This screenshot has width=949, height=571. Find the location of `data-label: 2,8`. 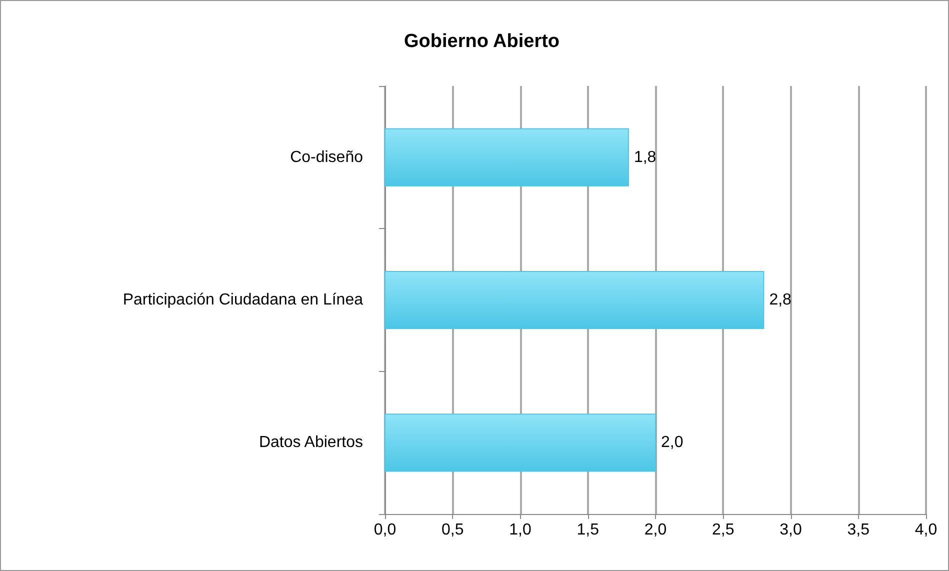

data-label: 2,8 is located at coordinates (780, 300).